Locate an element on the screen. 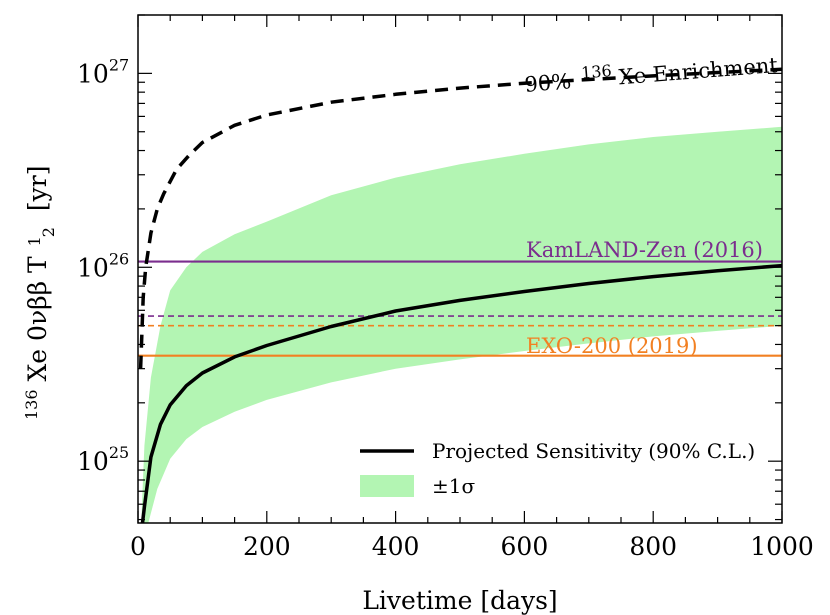  kamland-zen-label: KamLAND-Zen (2016) is located at coordinates (644, 250).